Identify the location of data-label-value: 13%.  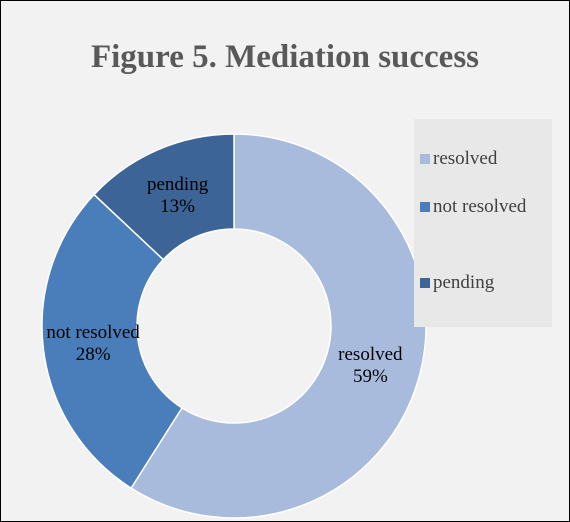
(177, 206).